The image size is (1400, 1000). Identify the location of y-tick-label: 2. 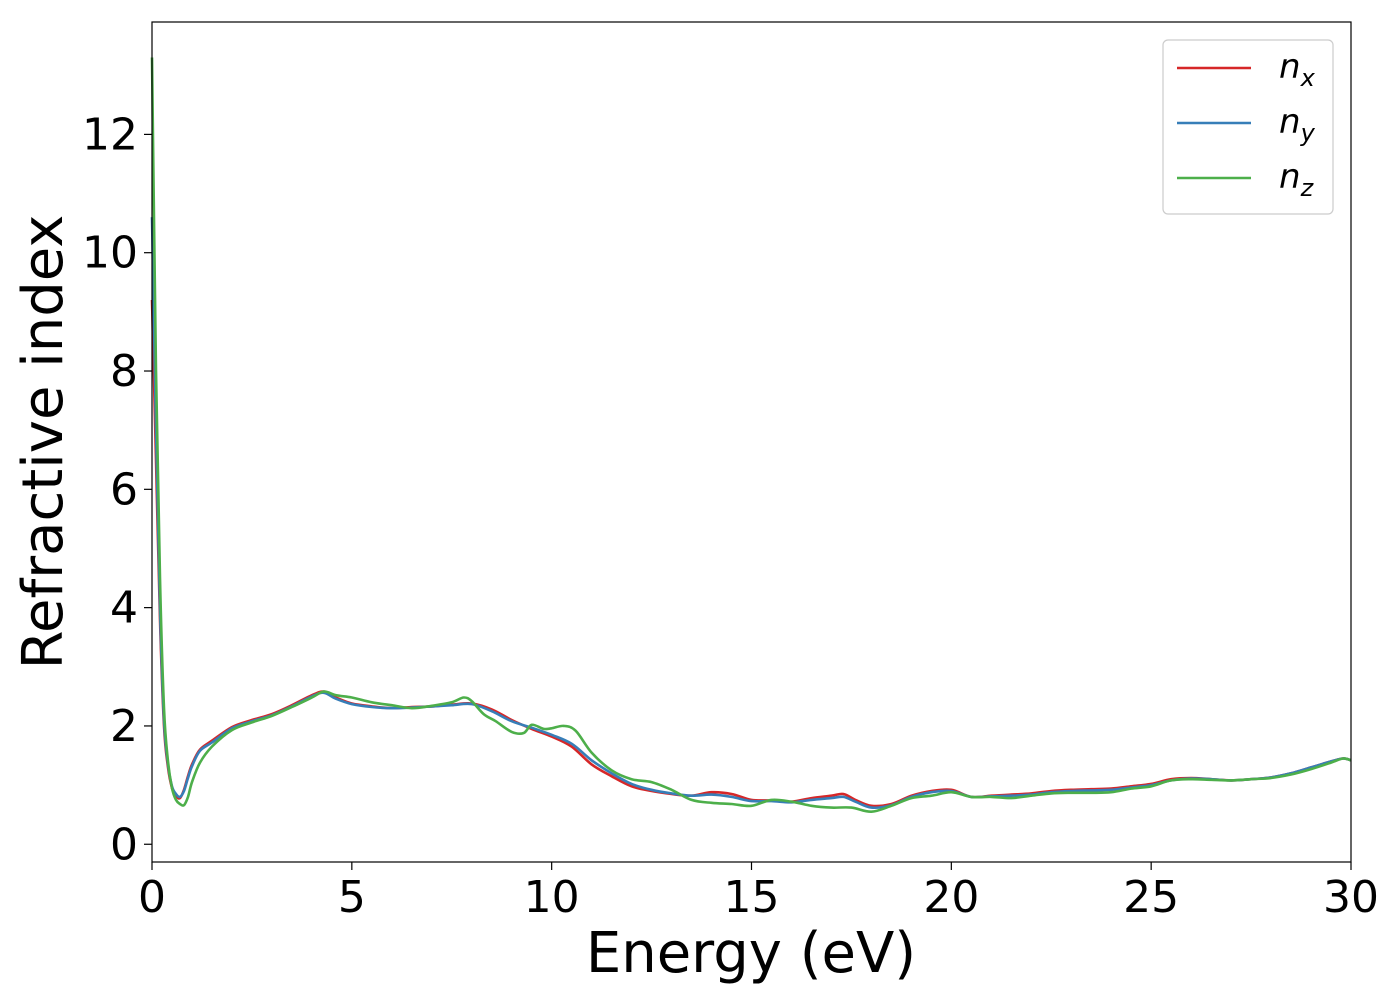
(124, 726).